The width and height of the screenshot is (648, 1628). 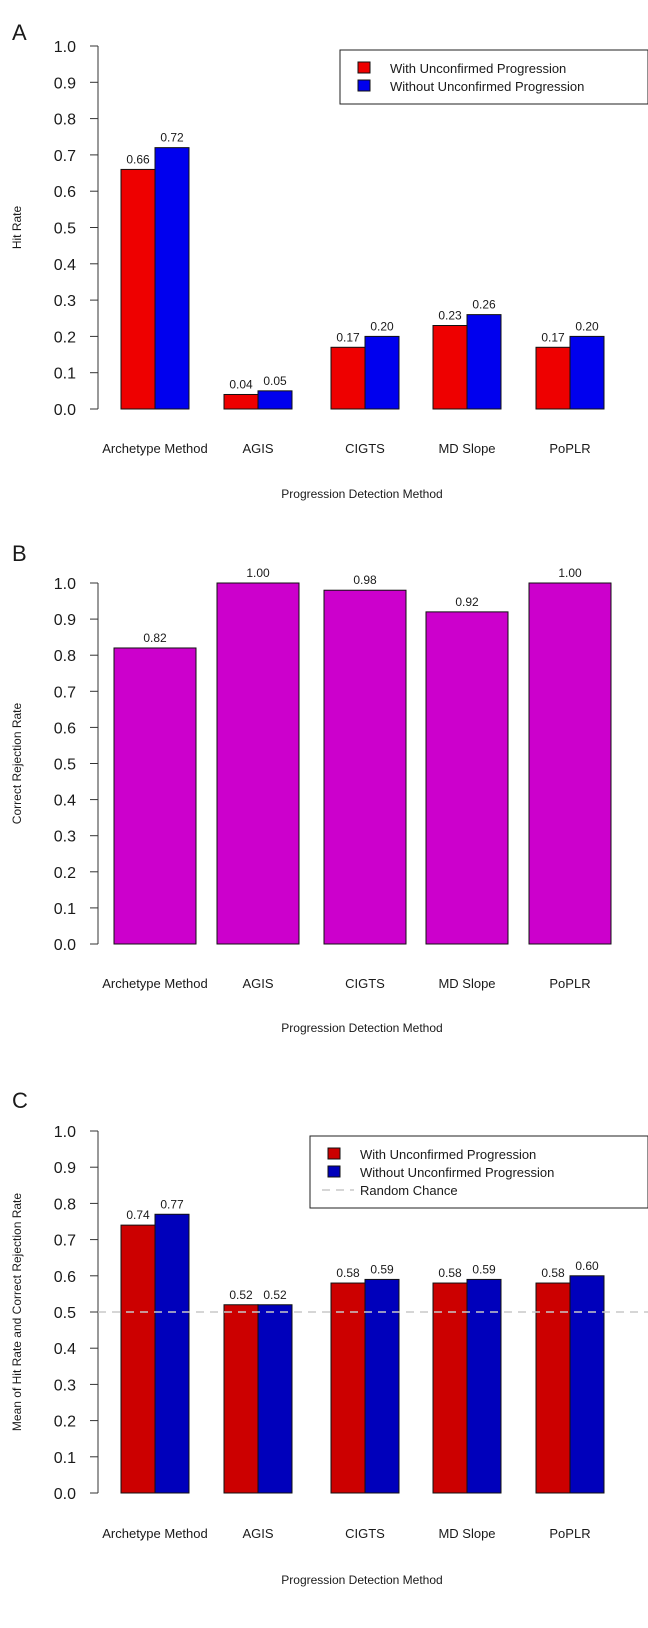 I want to click on panel-letter: A, so click(x=19, y=32).